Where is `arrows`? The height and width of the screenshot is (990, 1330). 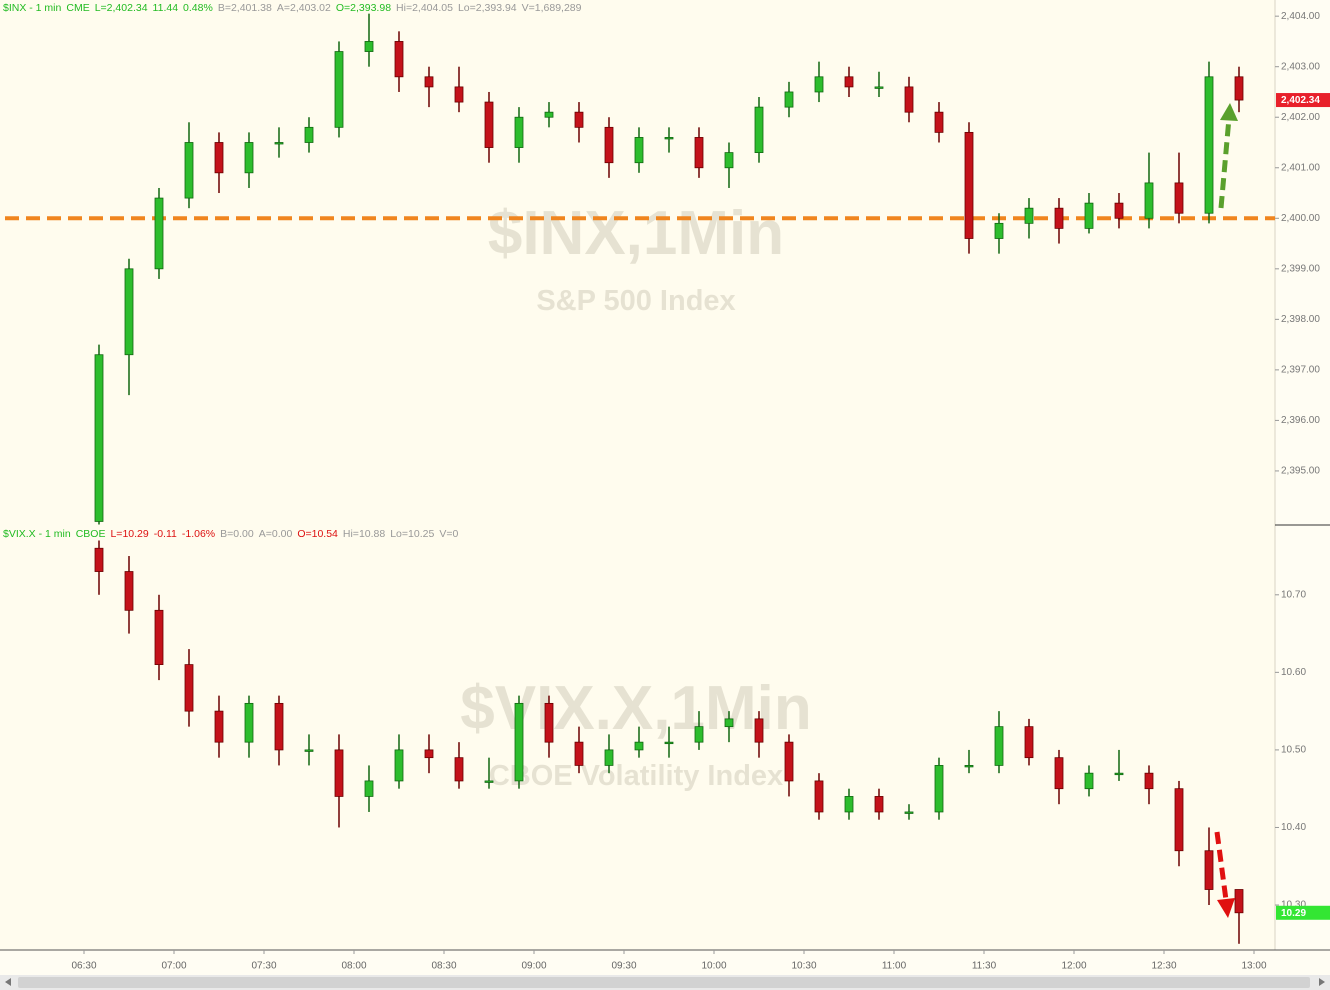
arrows is located at coordinates (1226, 510).